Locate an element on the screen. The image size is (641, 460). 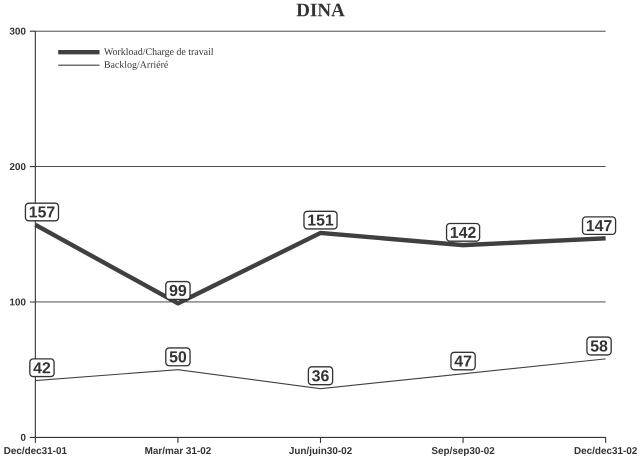
data-label: 157 is located at coordinates (42, 212).